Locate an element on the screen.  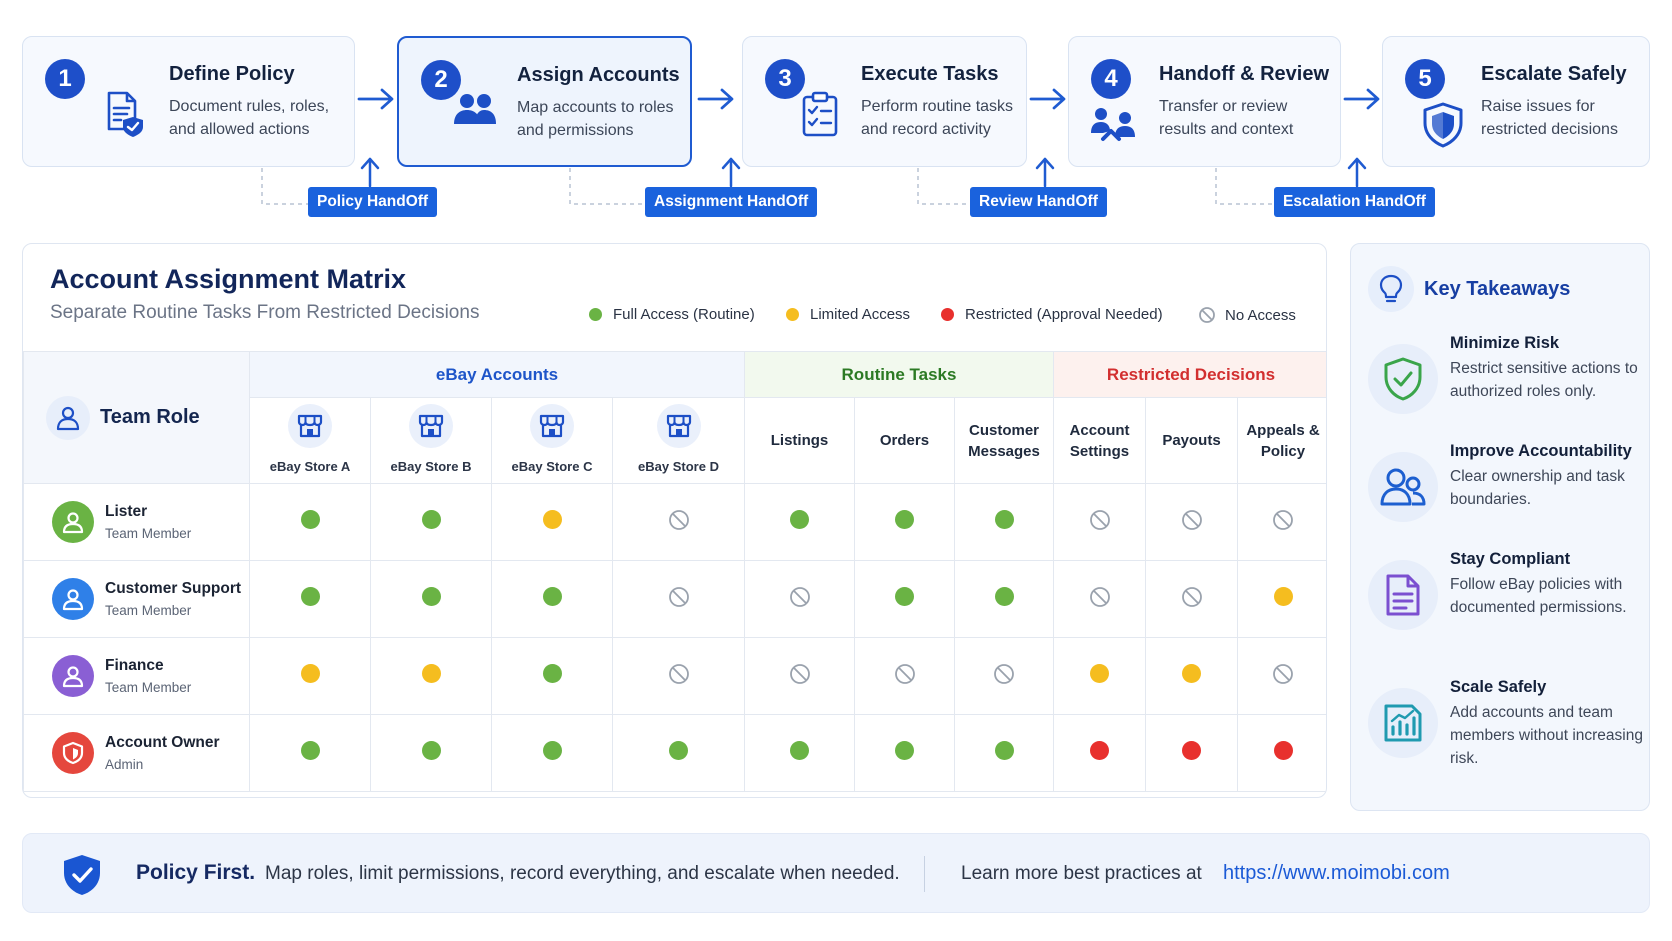
group-header-restricted-decisions: Restricted Decisions is located at coordinates (1189, 374).